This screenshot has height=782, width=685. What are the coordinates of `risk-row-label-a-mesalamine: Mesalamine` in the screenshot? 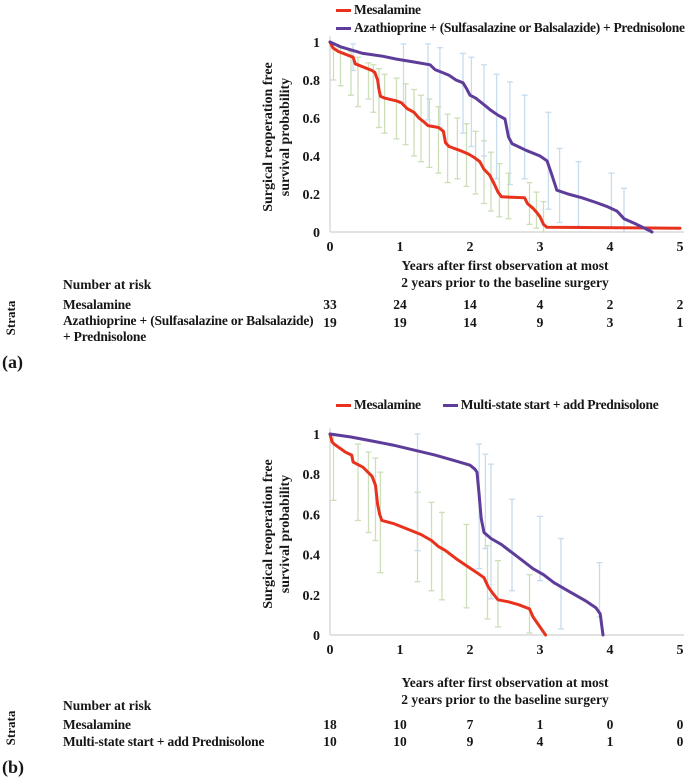 It's located at (97, 304).